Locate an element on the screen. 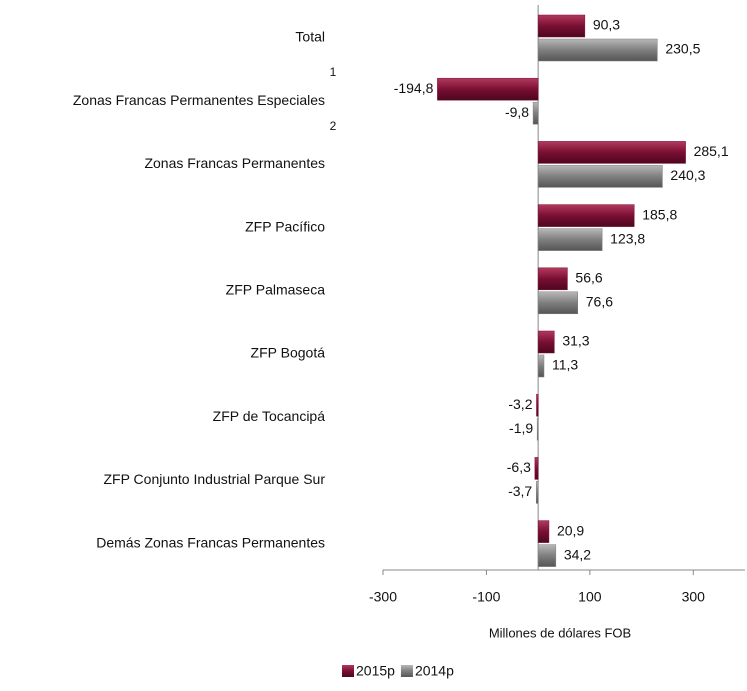  category-label: ZFP Conjunto Industrial Parque Sur is located at coordinates (214, 479).